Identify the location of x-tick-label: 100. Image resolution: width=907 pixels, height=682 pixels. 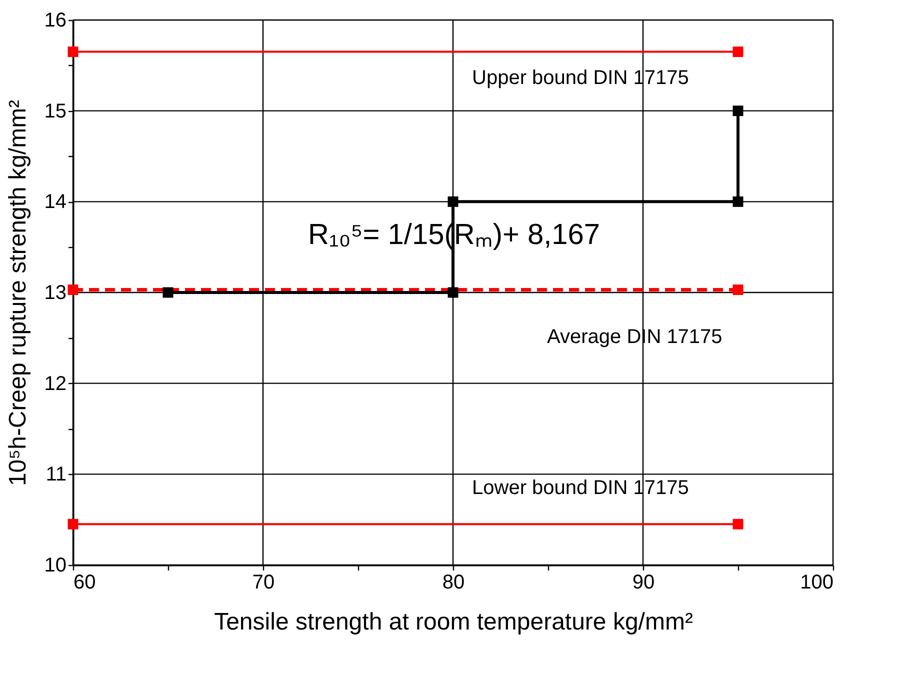
(817, 583).